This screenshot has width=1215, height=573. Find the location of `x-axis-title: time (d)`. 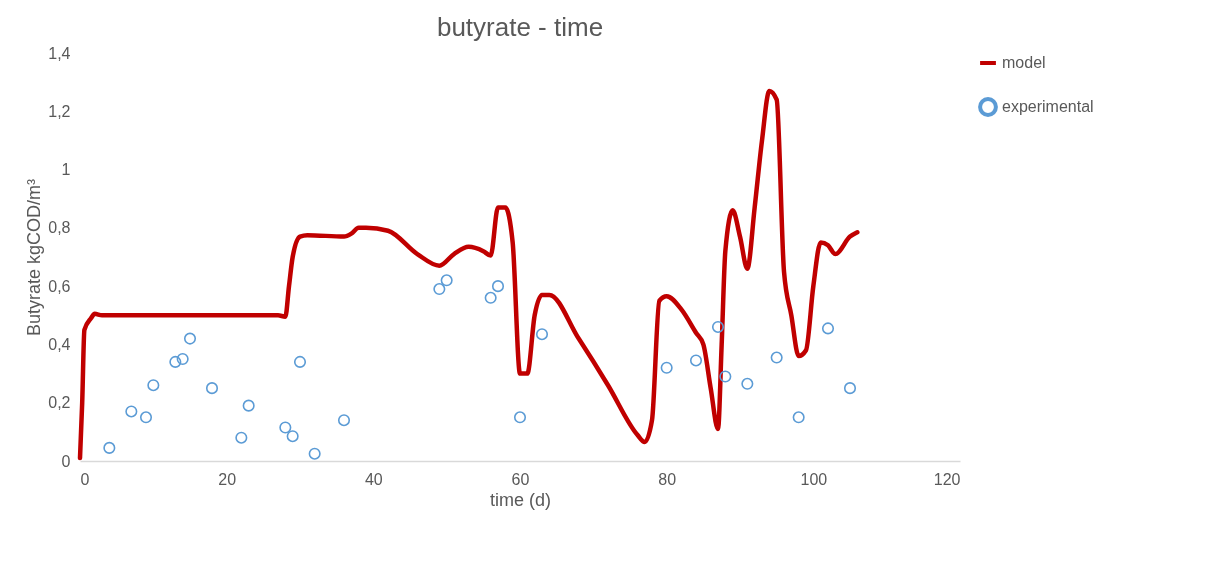

x-axis-title: time (d) is located at coordinates (520, 499).